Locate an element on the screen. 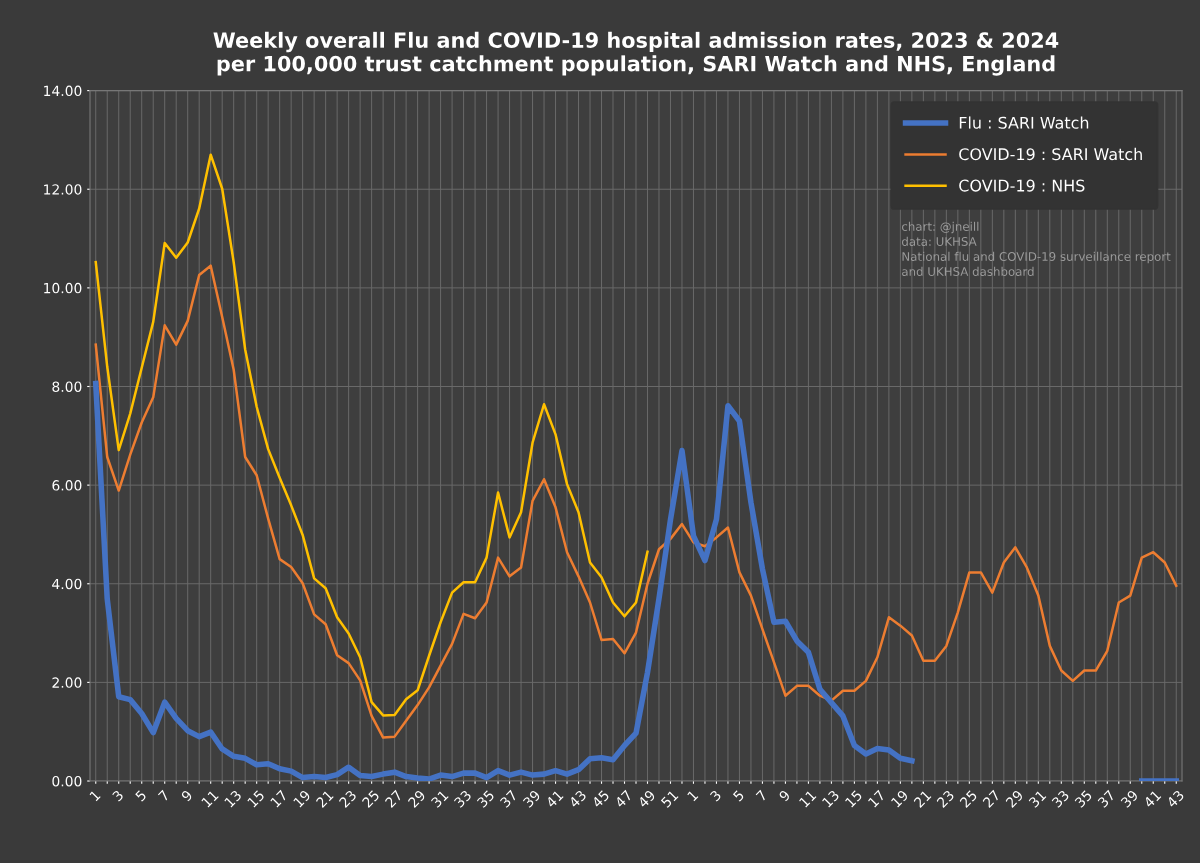 The image size is (1200, 863). legend-label: COVID-19 : SARI Watch is located at coordinates (1050, 154).